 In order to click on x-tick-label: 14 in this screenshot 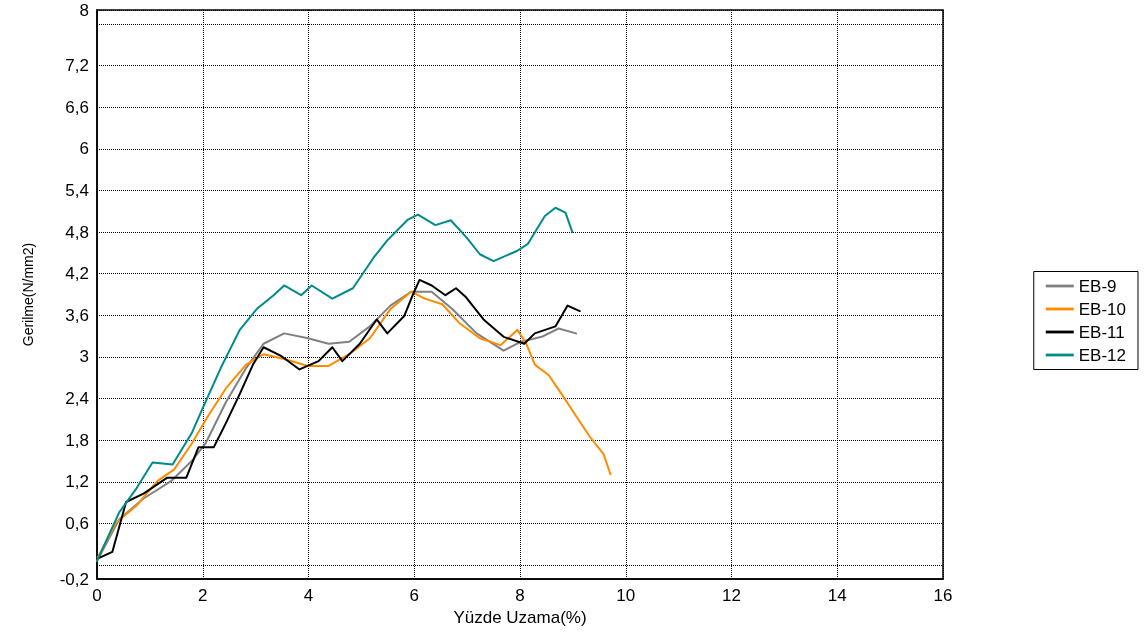, I will do `click(837, 595)`.